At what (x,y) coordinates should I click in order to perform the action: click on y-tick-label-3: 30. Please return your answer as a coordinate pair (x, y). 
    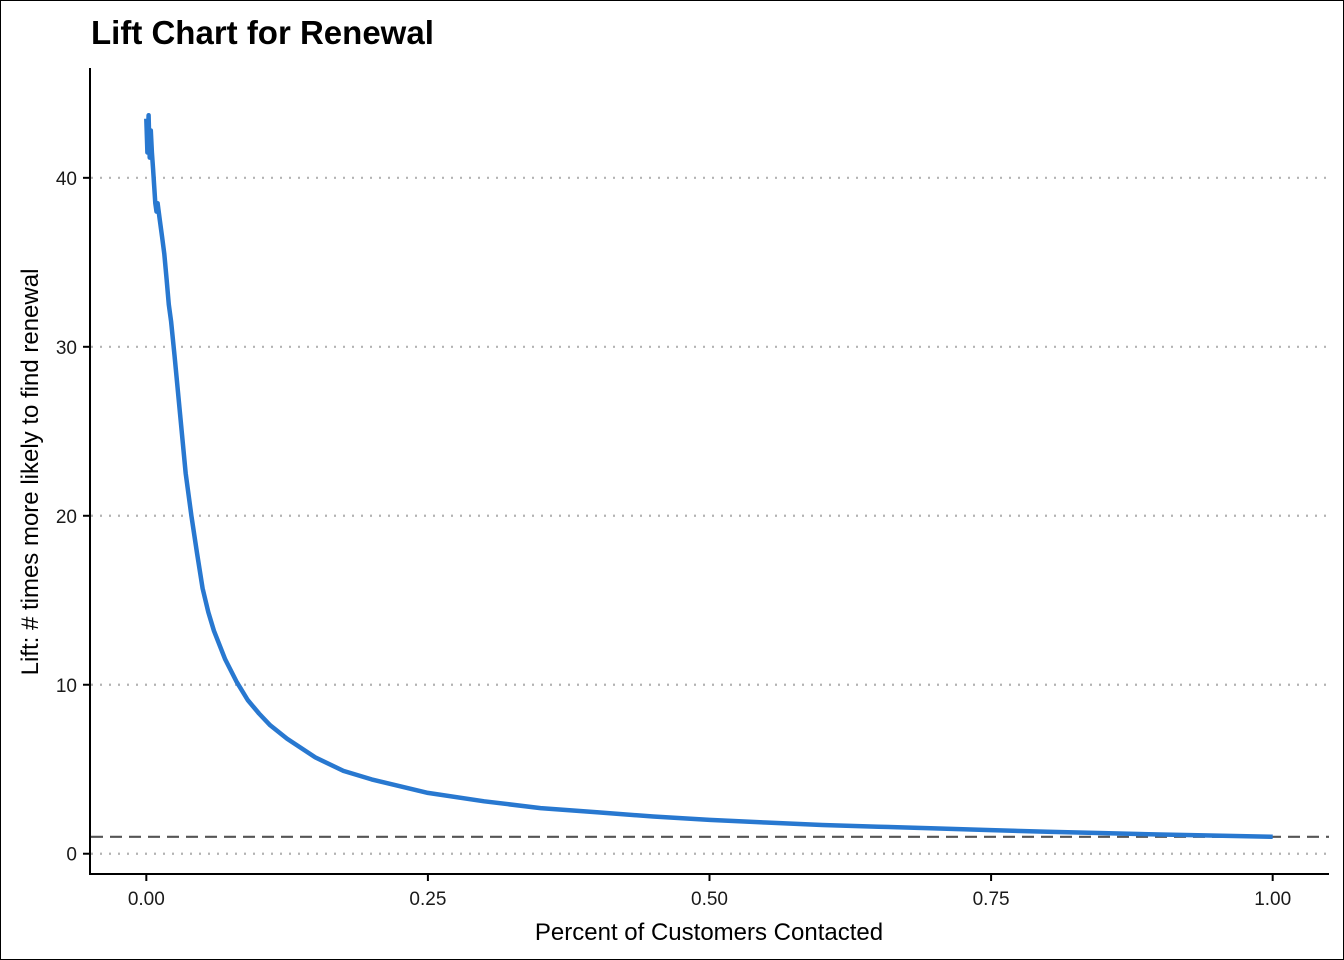
    Looking at the image, I should click on (66, 348).